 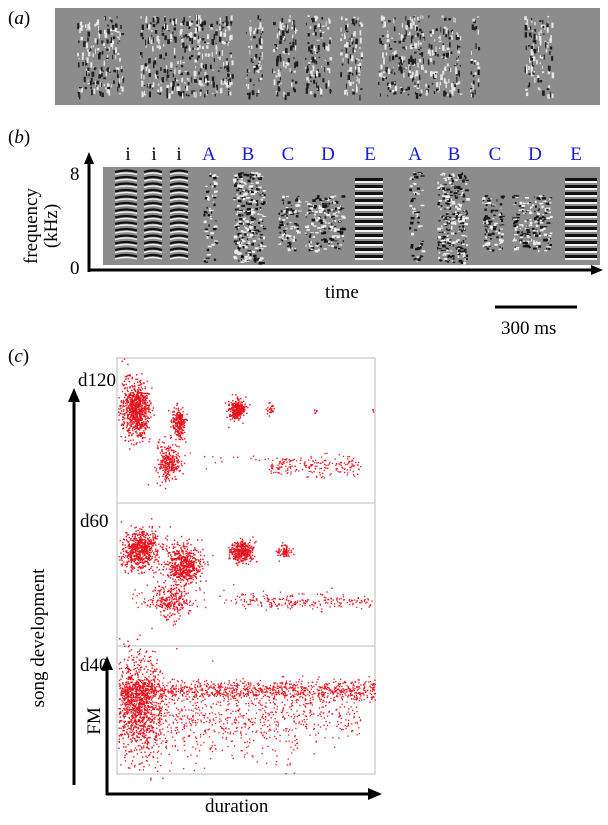 What do you see at coordinates (415, 154) in the screenshot?
I see `syllable-label-a-2: A` at bounding box center [415, 154].